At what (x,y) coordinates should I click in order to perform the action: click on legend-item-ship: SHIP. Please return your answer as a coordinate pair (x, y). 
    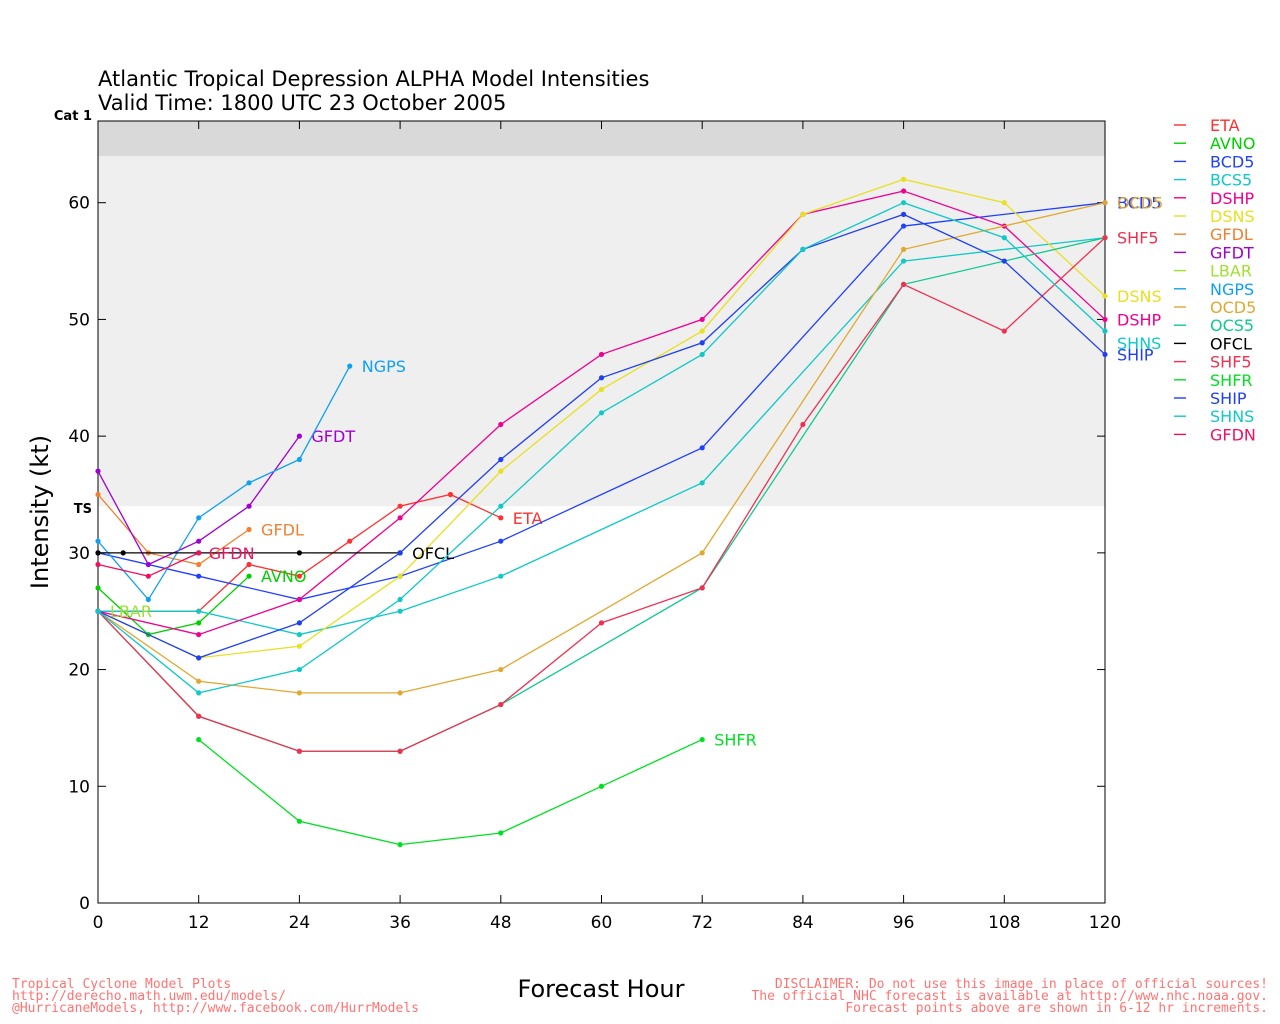
    Looking at the image, I should click on (1210, 398).